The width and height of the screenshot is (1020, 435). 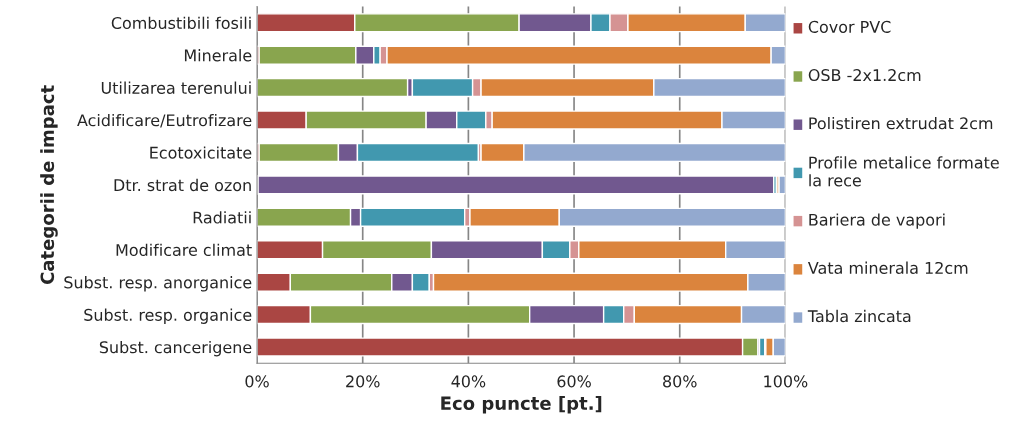 What do you see at coordinates (184, 250) in the screenshot?
I see `y-tick-label: Modificare climat` at bounding box center [184, 250].